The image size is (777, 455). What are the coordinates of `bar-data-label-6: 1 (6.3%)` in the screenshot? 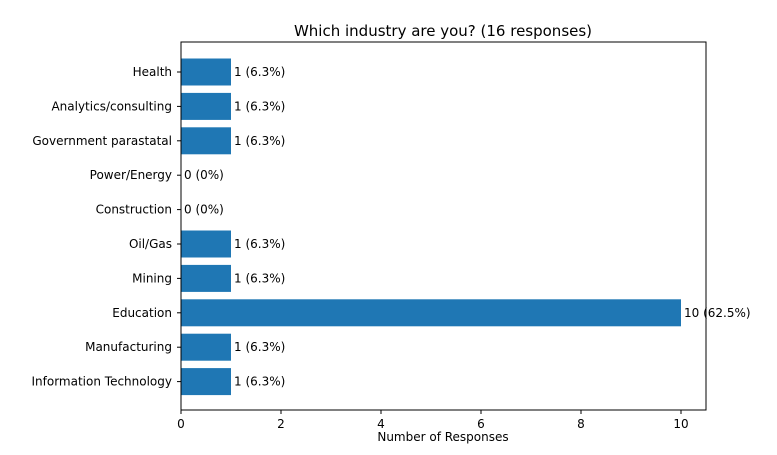 It's located at (259, 278).